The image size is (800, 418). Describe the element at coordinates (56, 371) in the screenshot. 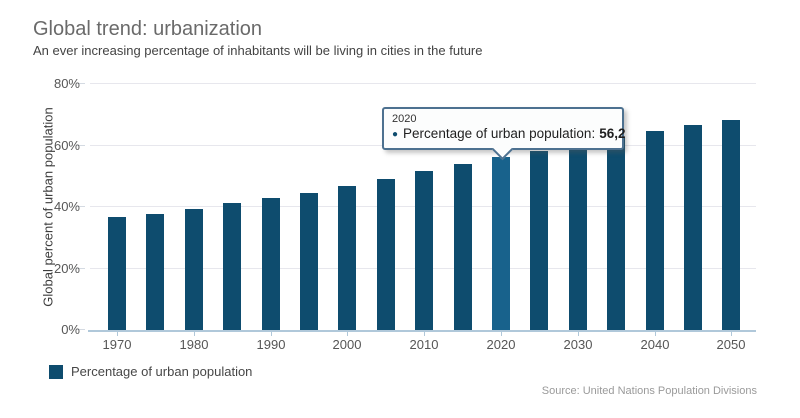

I see `legend-swatch-icon` at that location.